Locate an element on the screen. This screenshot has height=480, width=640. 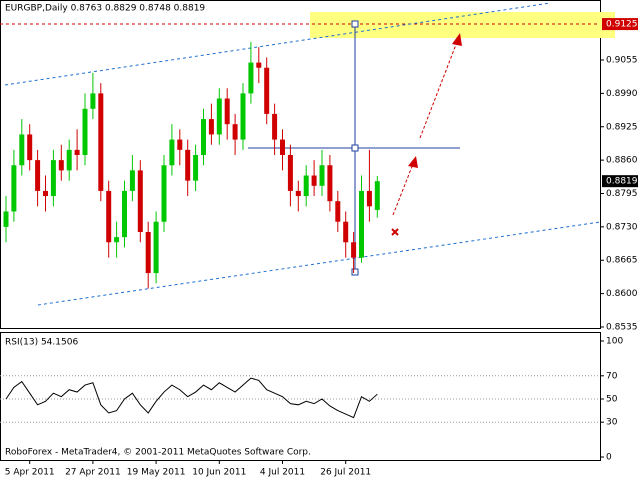
x-tick-label: 4 Jul 2011 is located at coordinates (282, 473).